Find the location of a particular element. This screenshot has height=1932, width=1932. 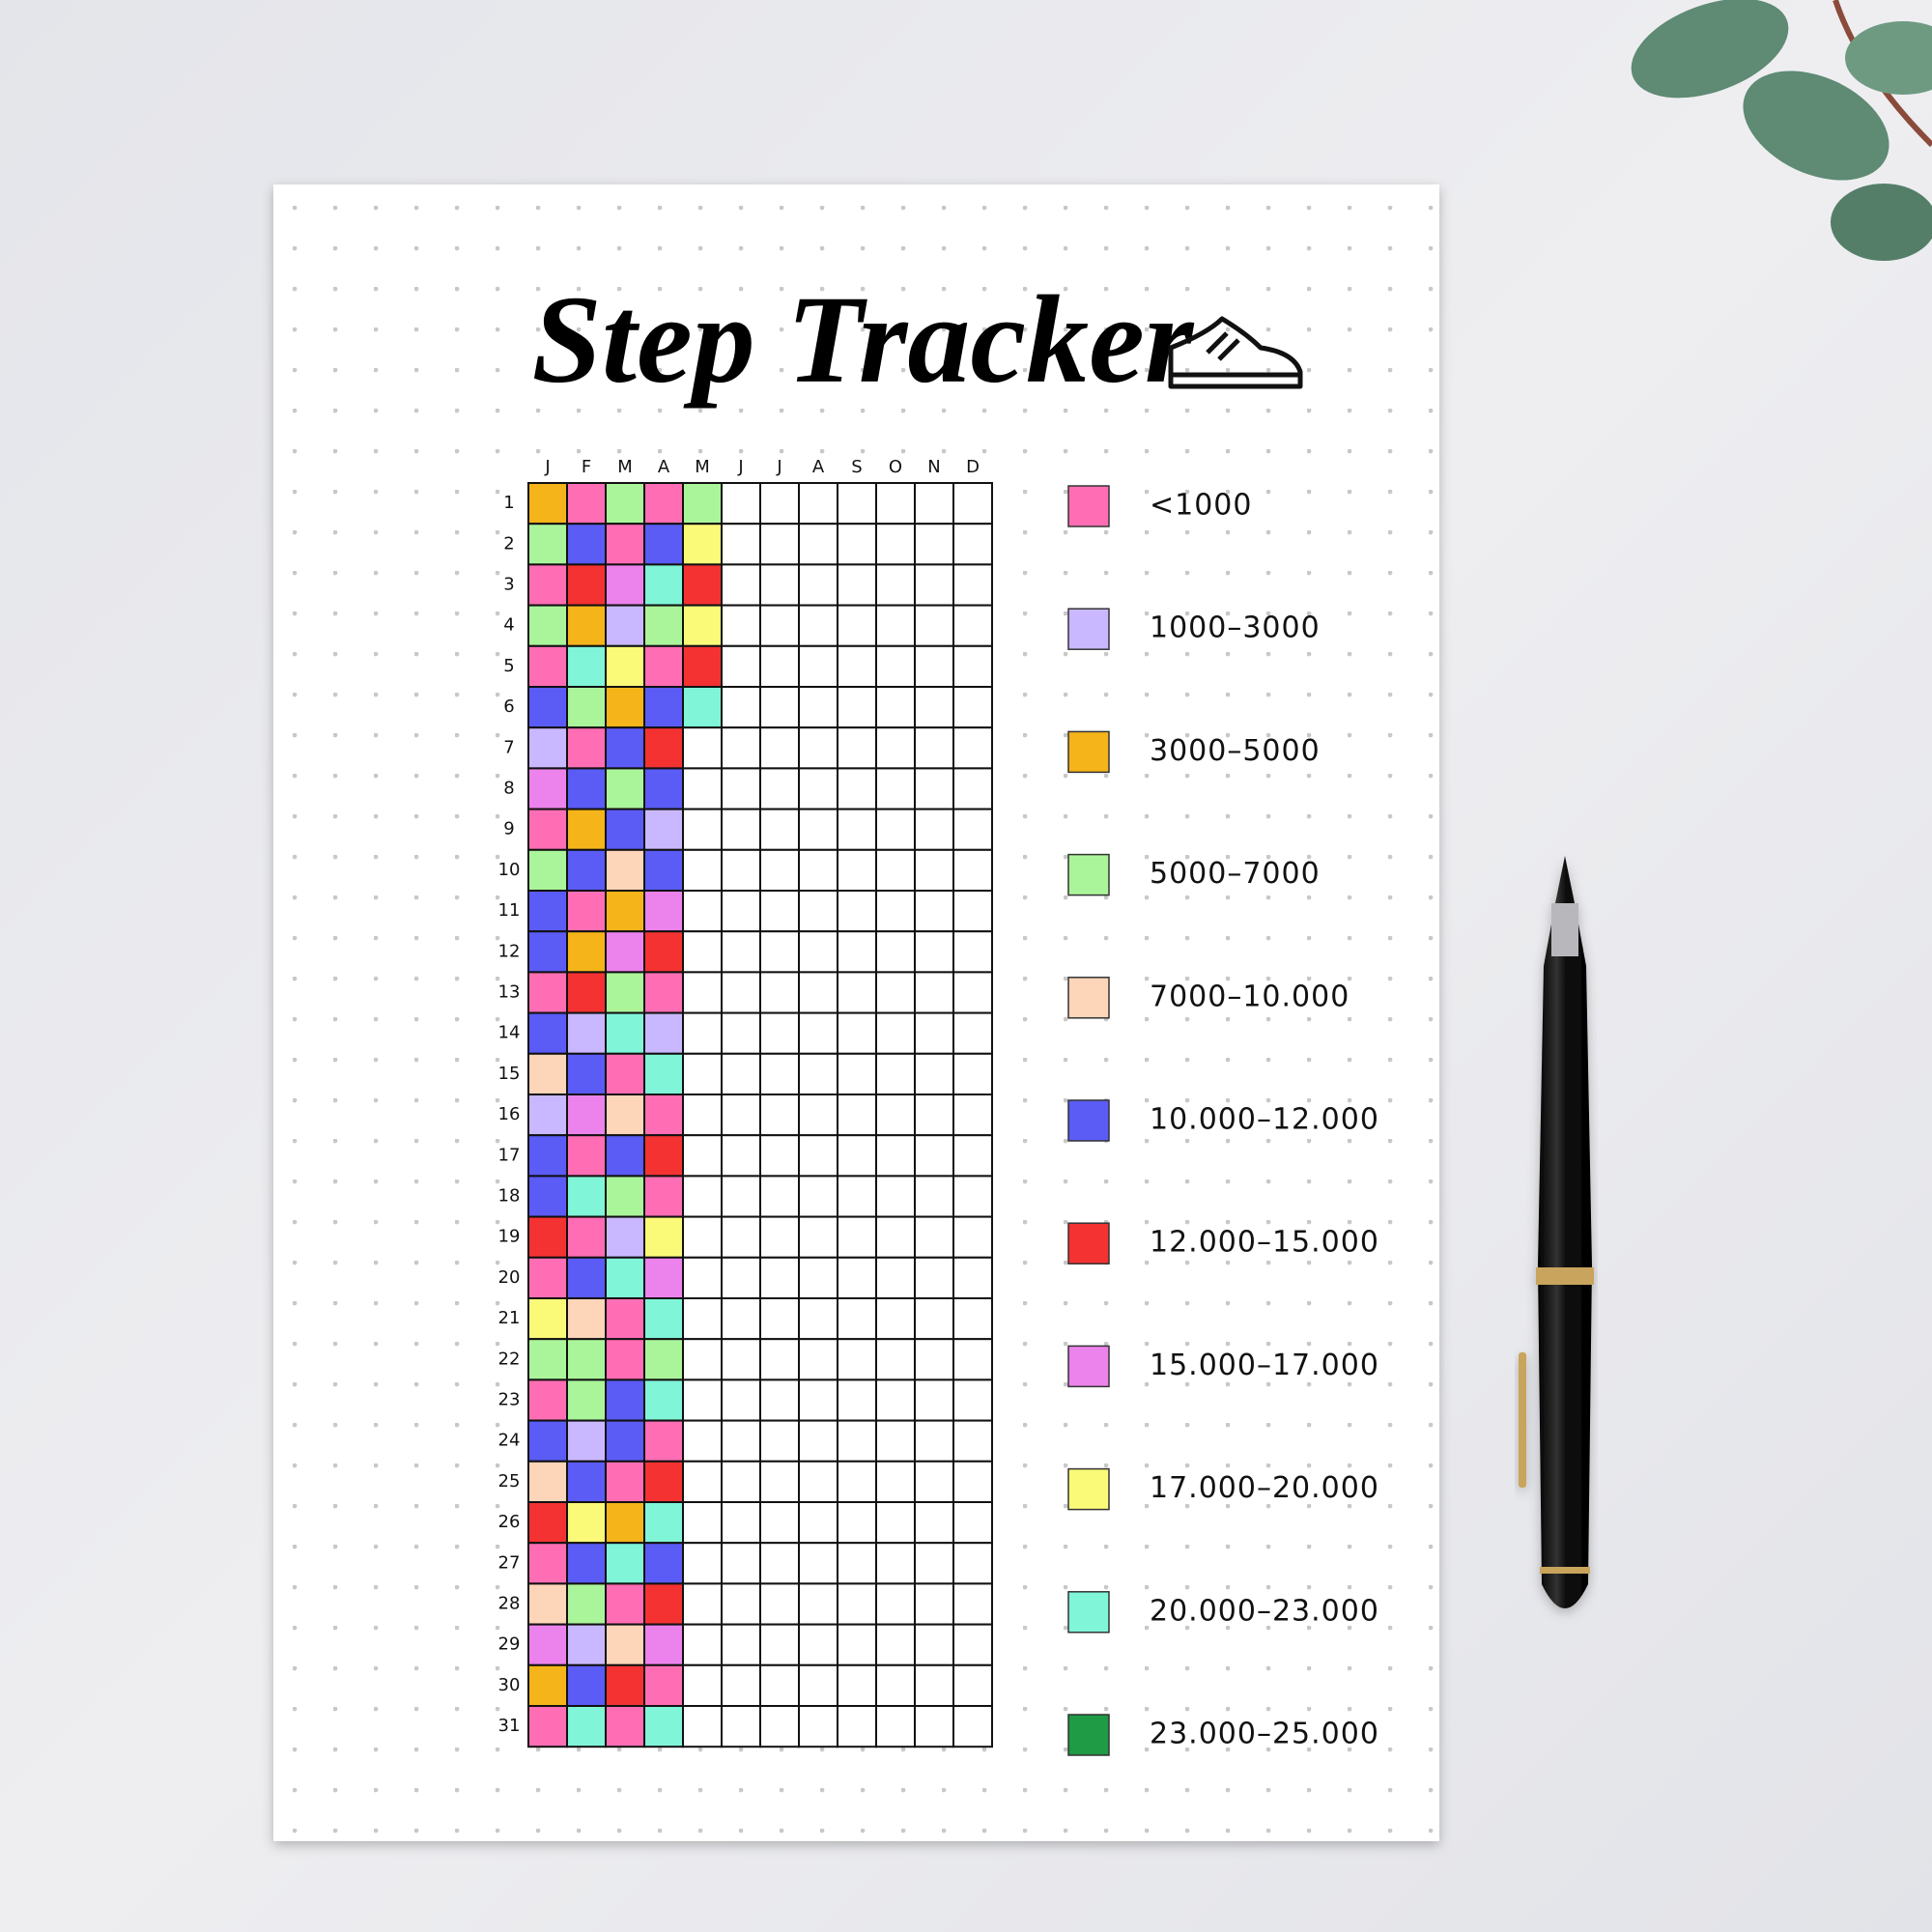

day-label: 5 is located at coordinates (508, 666).